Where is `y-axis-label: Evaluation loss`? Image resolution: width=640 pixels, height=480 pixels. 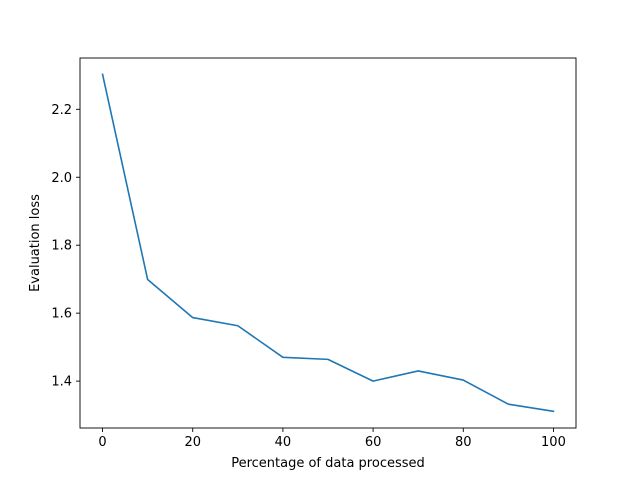 y-axis-label: Evaluation loss is located at coordinates (35, 243).